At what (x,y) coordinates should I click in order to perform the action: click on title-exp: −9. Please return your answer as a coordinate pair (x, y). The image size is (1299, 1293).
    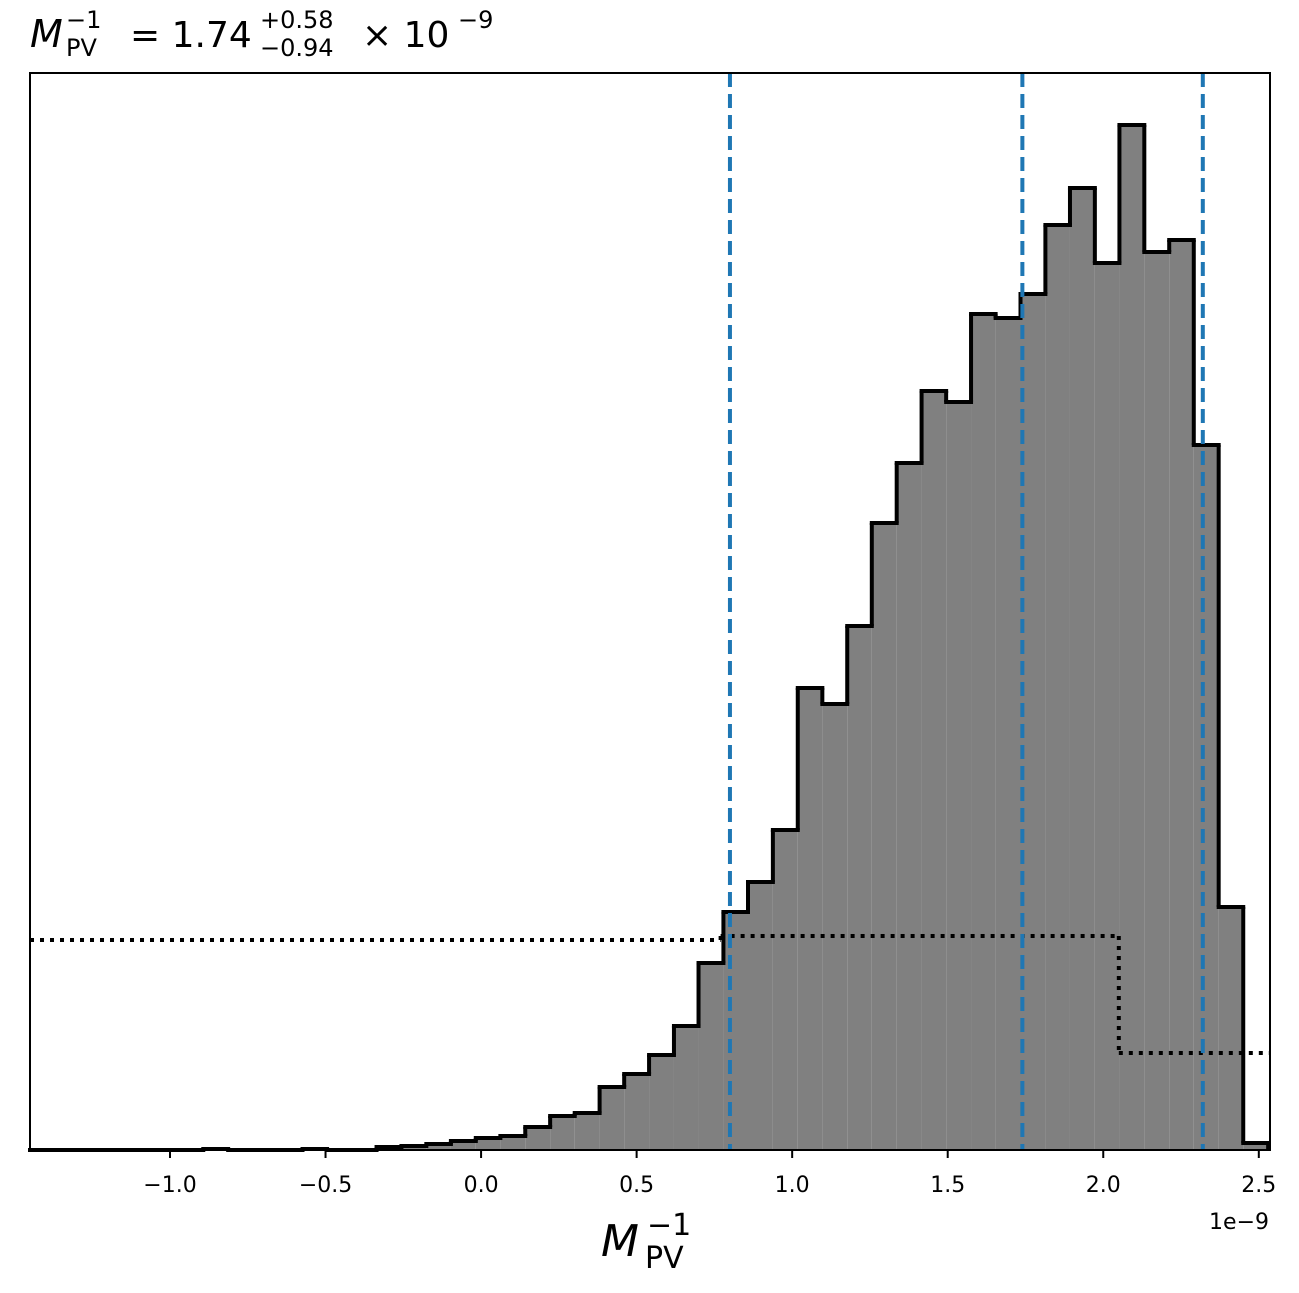
    Looking at the image, I should click on (475, 20).